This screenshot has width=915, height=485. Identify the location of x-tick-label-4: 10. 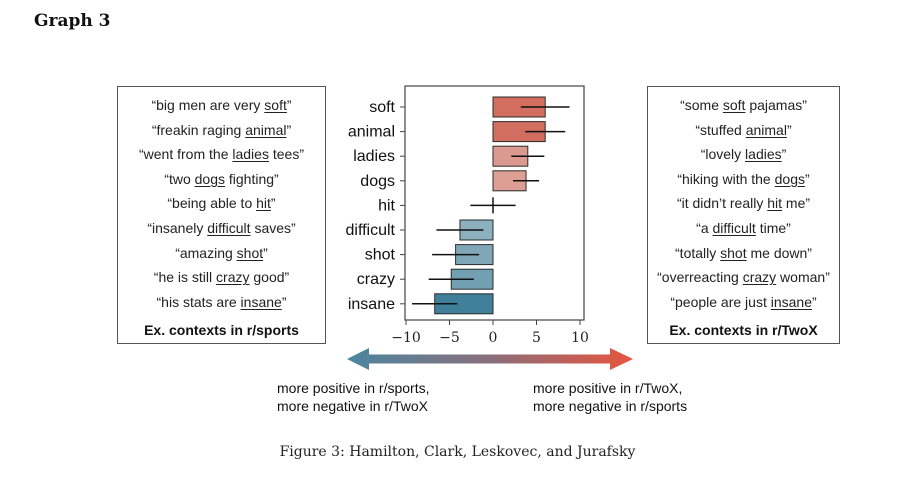
(580, 338).